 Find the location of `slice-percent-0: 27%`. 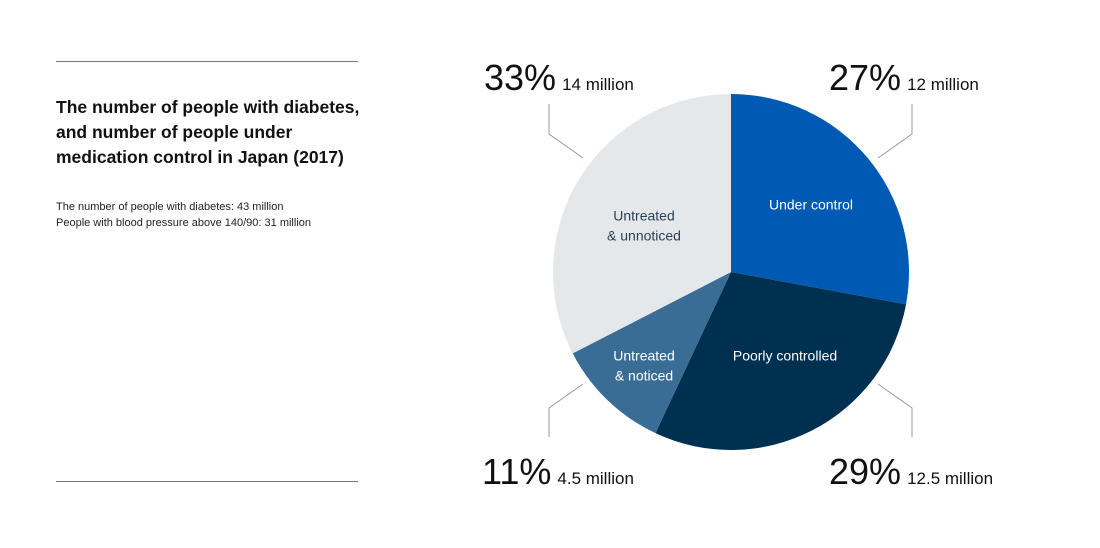

slice-percent-0: 27% is located at coordinates (865, 77).